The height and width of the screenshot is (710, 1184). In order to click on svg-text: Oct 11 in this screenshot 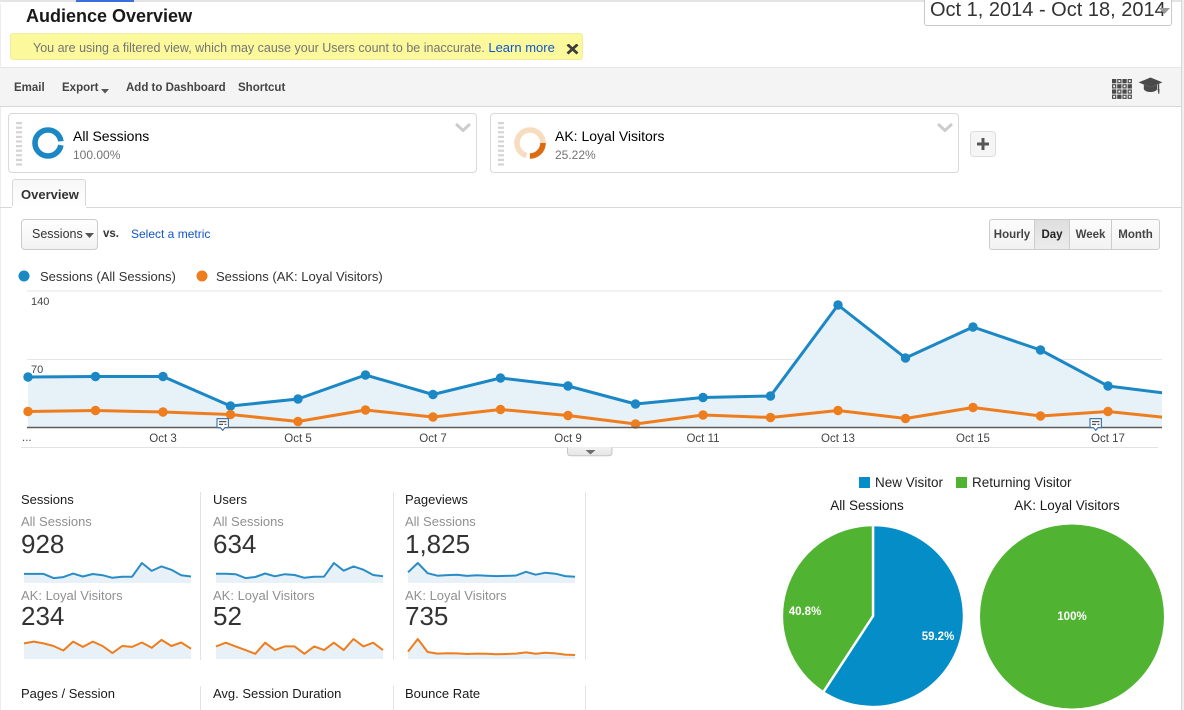, I will do `click(702, 439)`.